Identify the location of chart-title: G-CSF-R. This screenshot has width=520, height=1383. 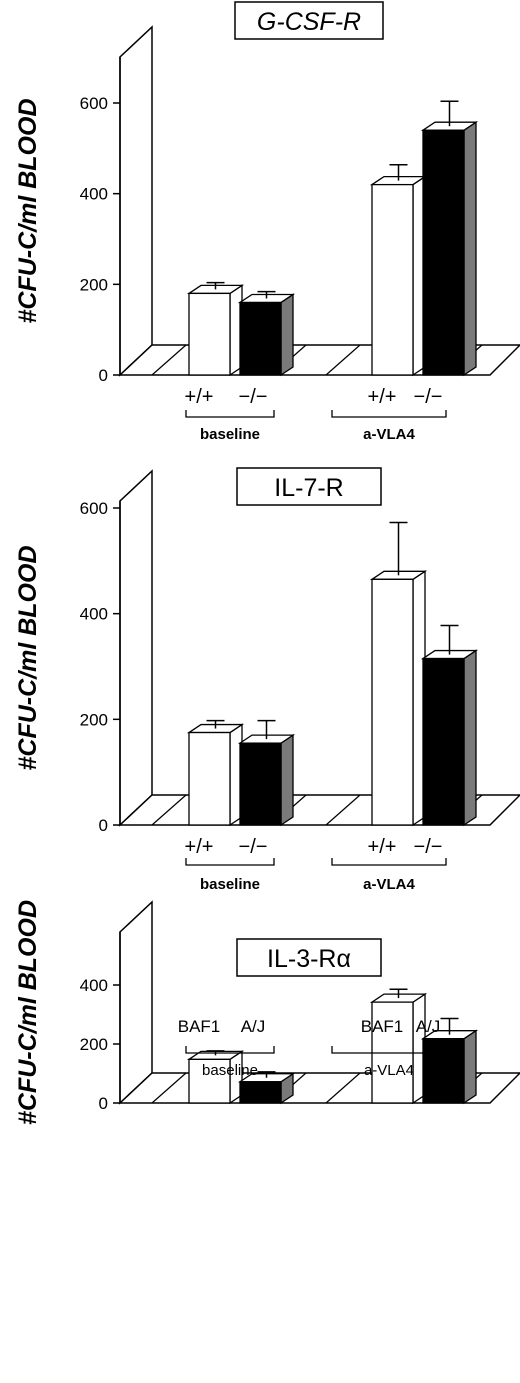
(309, 22).